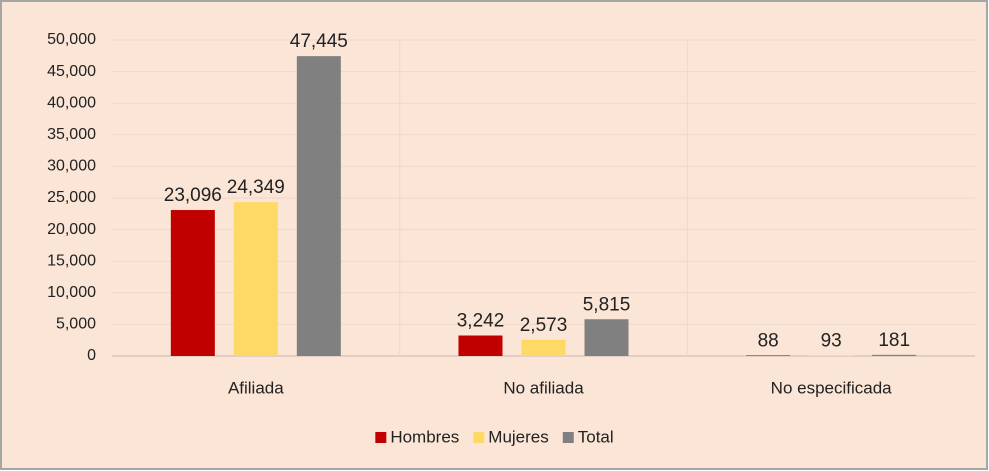 This screenshot has height=471, width=989. What do you see at coordinates (71, 71) in the screenshot?
I see `y-tick-label: 45,000` at bounding box center [71, 71].